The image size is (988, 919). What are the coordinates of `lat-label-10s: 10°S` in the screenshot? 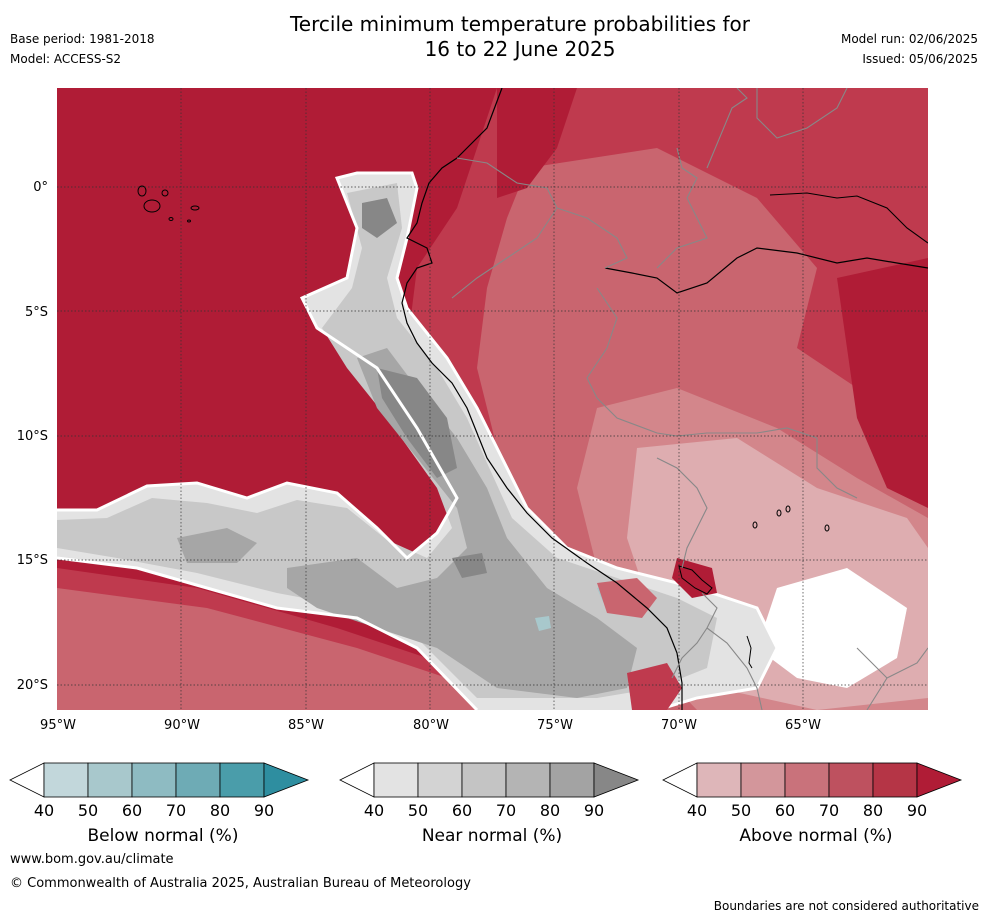 It's located at (32, 436).